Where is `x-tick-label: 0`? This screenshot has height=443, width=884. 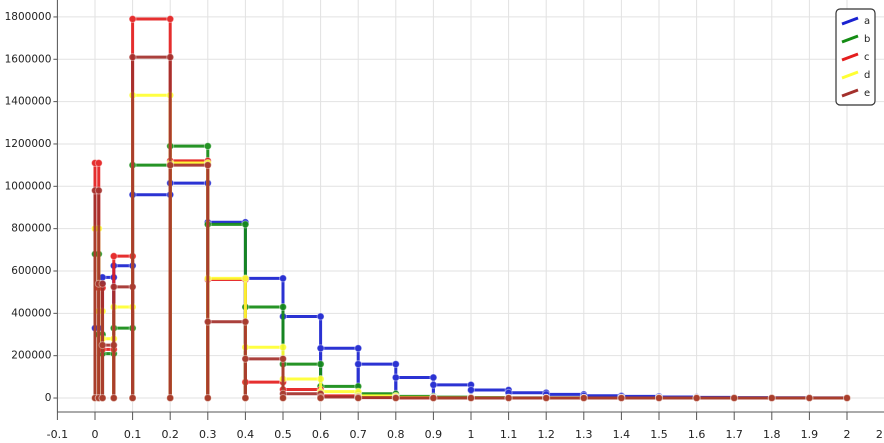
x-tick-label: 0 is located at coordinates (95, 434).